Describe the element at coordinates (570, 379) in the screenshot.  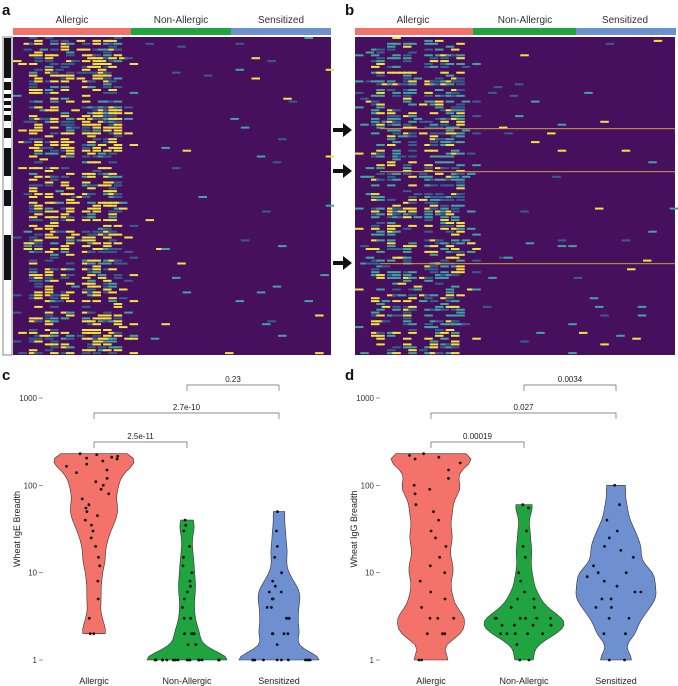
I see `comparison-pvalue: 0.0034` at that location.